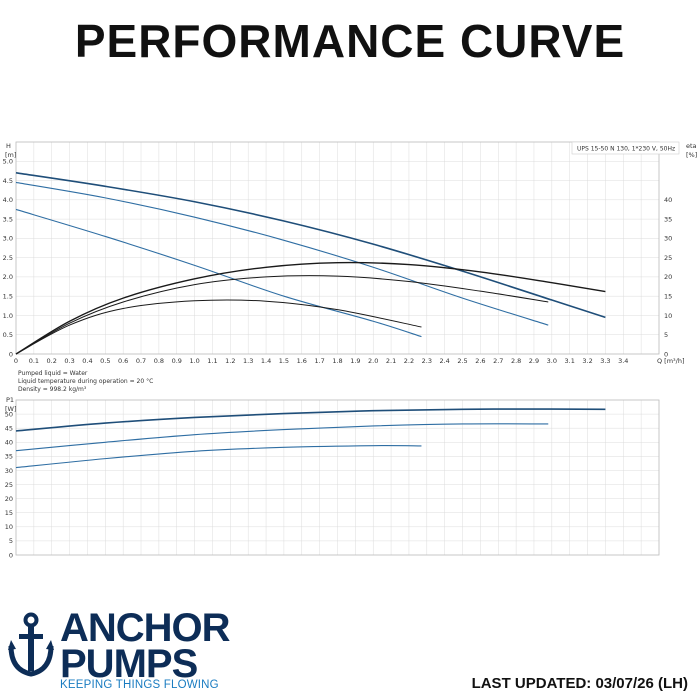 This screenshot has width=700, height=700. What do you see at coordinates (9, 499) in the screenshot?
I see `y-tick-label: 20` at bounding box center [9, 499].